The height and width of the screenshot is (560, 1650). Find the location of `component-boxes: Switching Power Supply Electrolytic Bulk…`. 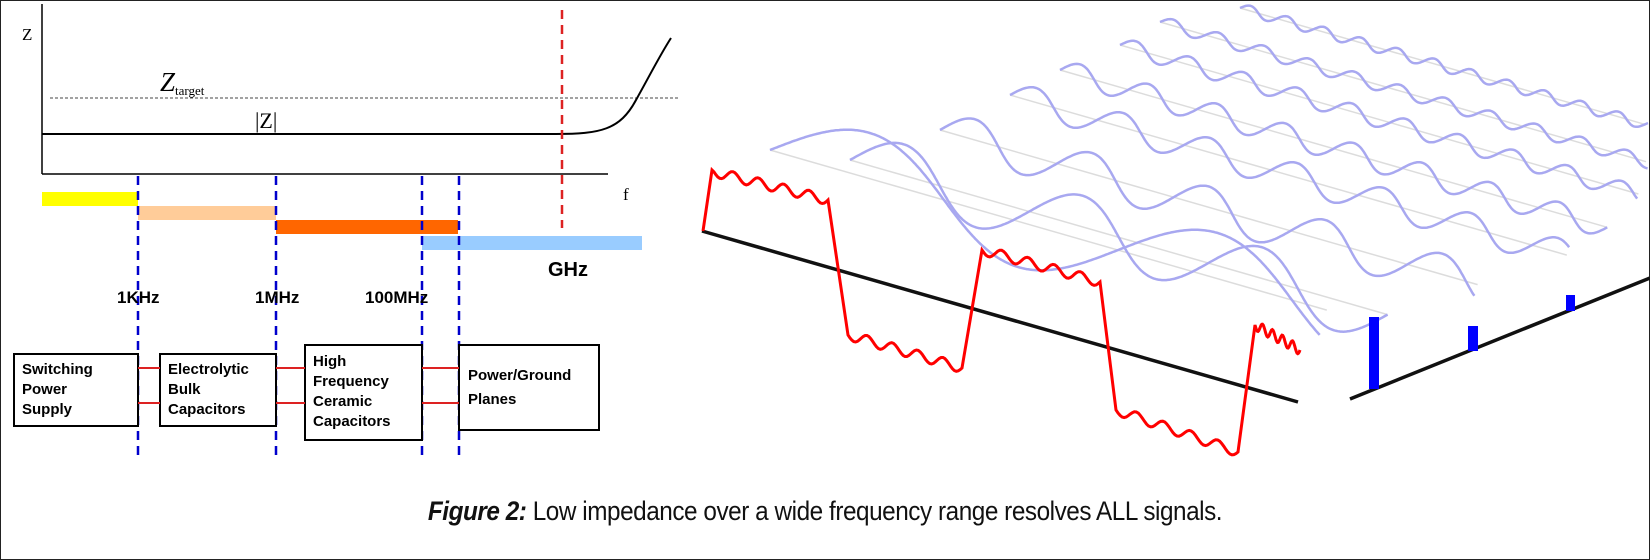

component-boxes: Switching Power Supply Electrolytic Bulk… is located at coordinates (306, 392).